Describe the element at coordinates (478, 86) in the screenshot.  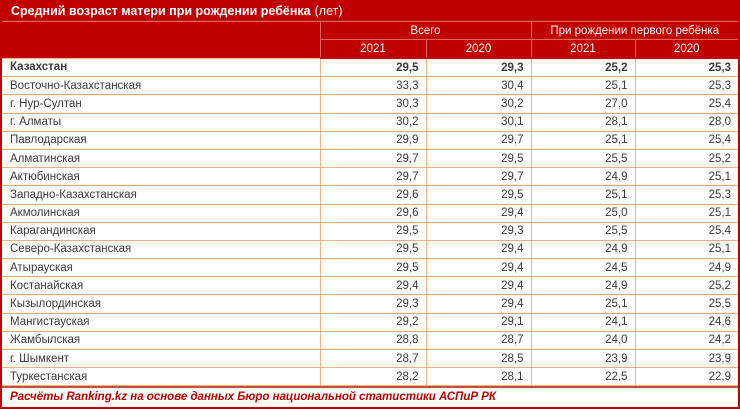
I see `value-cell: 30,4` at that location.